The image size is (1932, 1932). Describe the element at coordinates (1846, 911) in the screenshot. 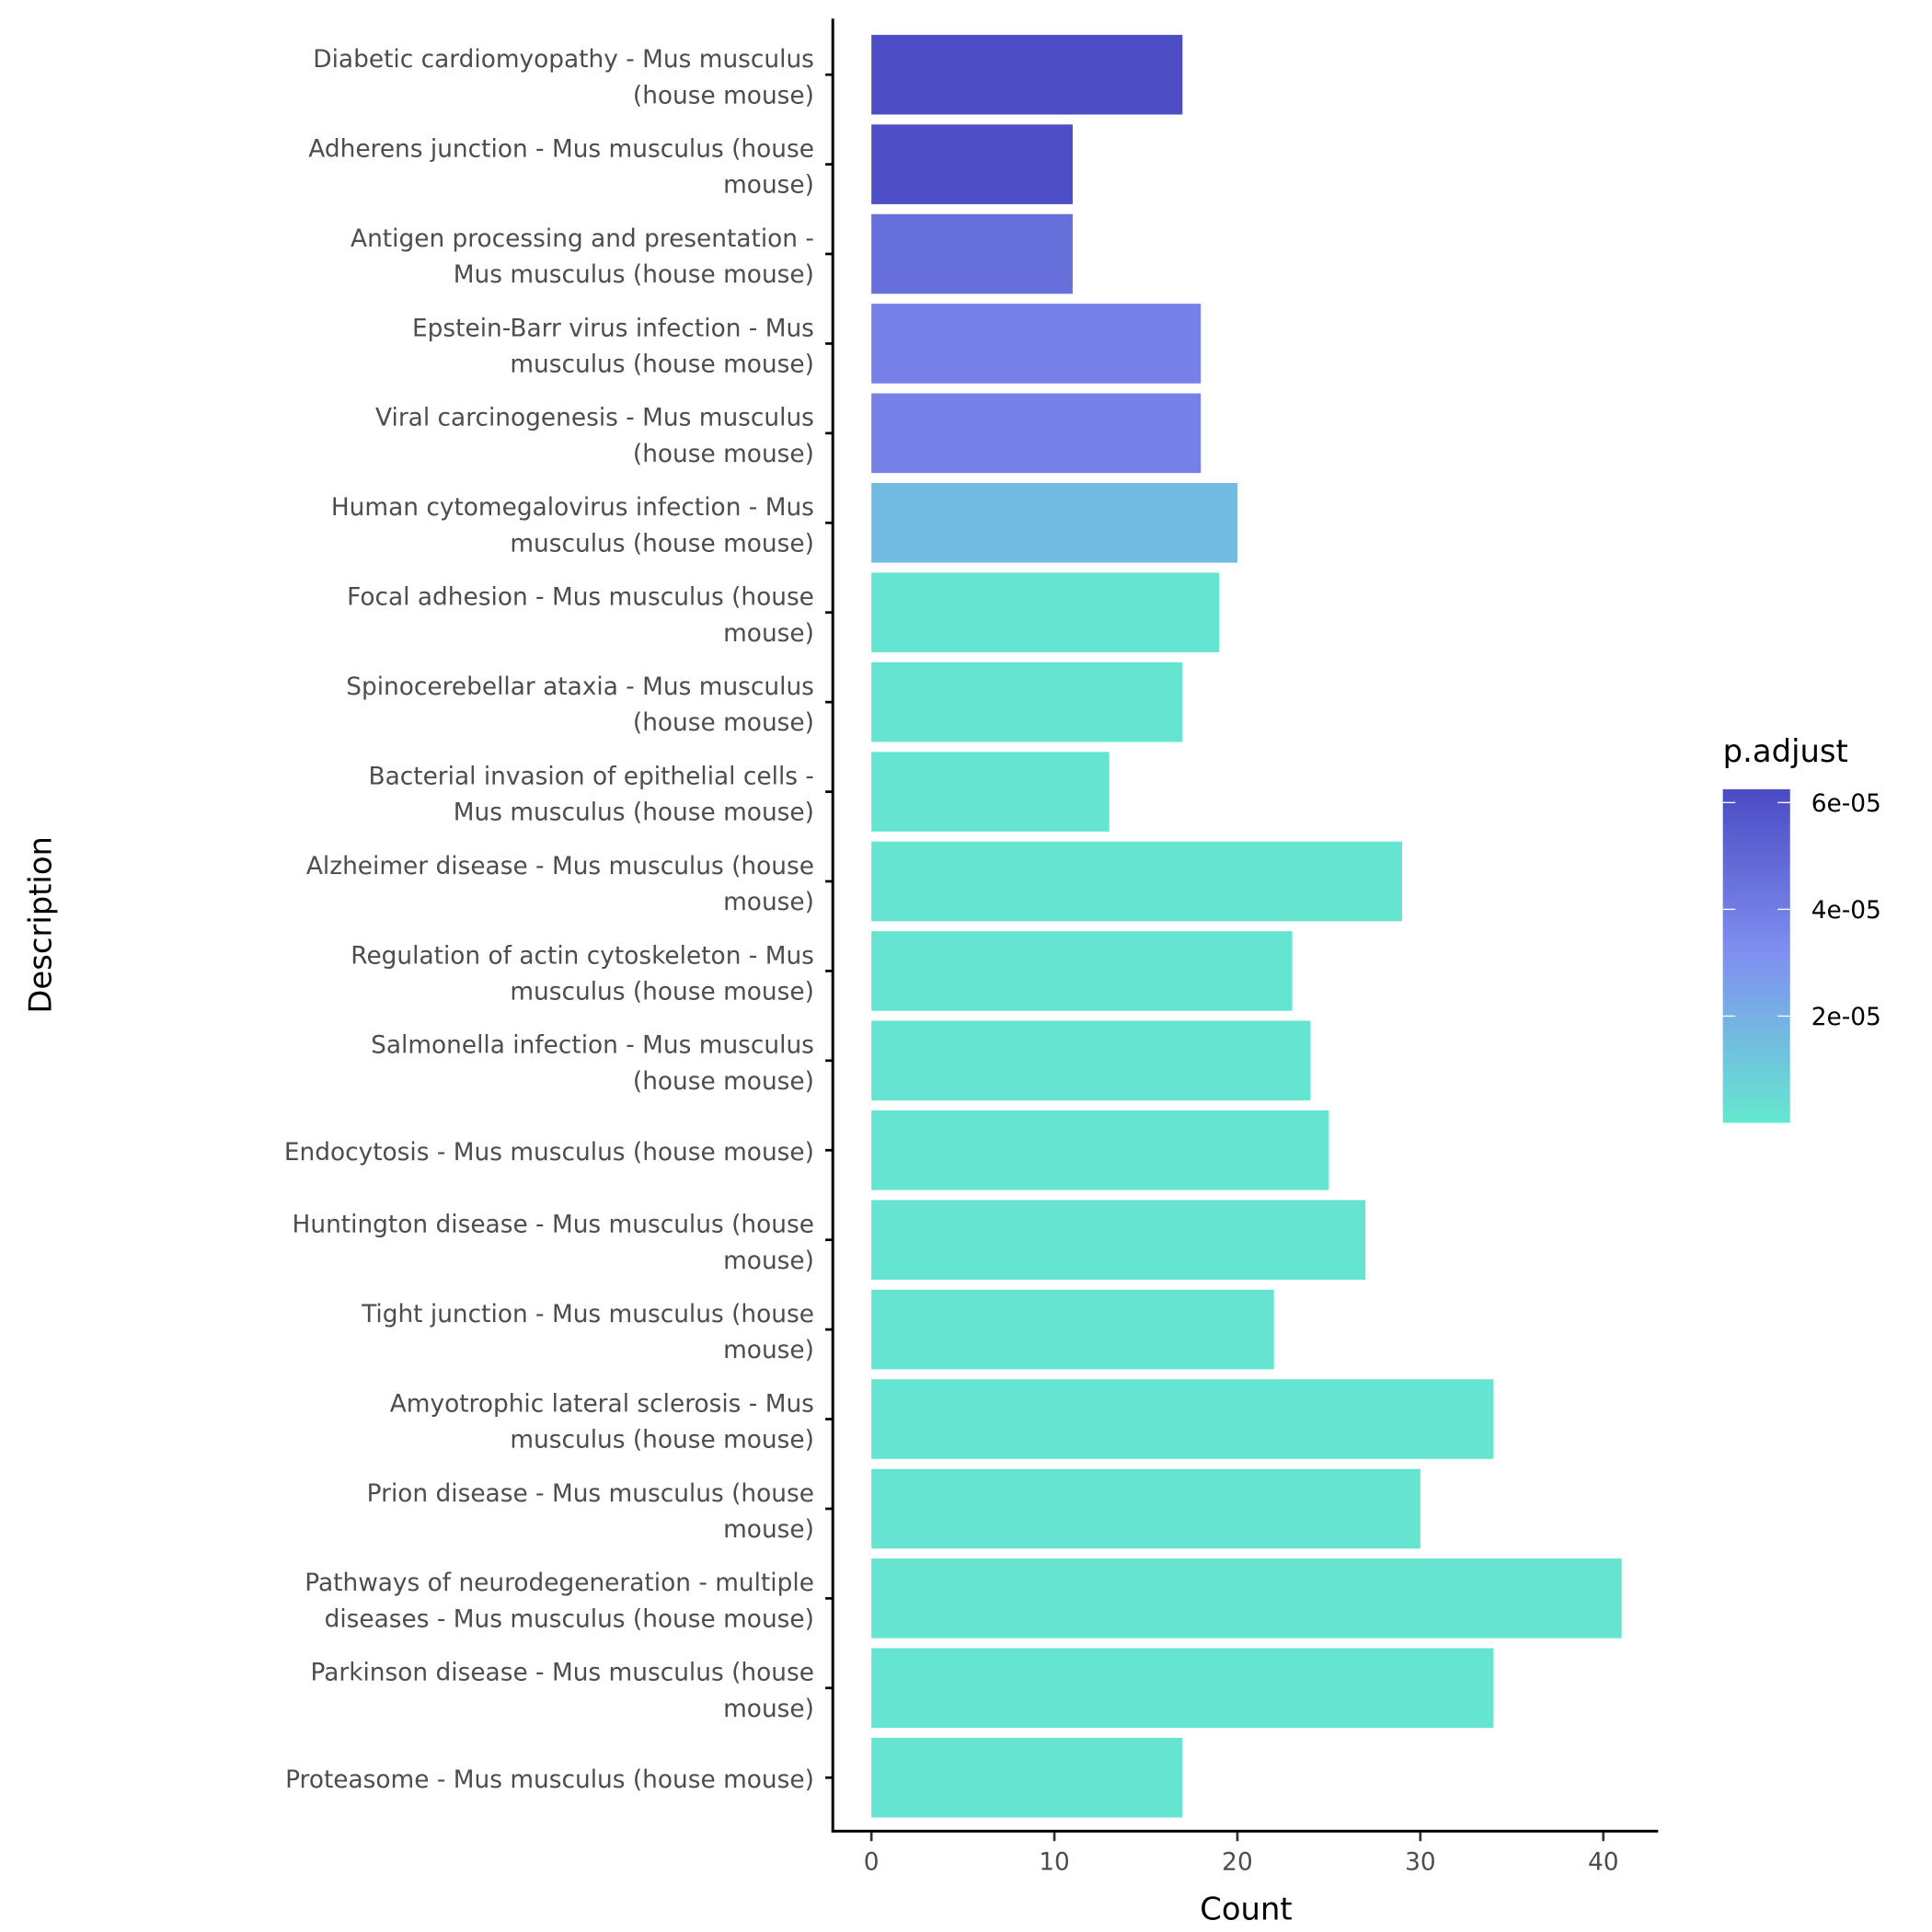

I see `legend-tick-label: 4e-05` at that location.